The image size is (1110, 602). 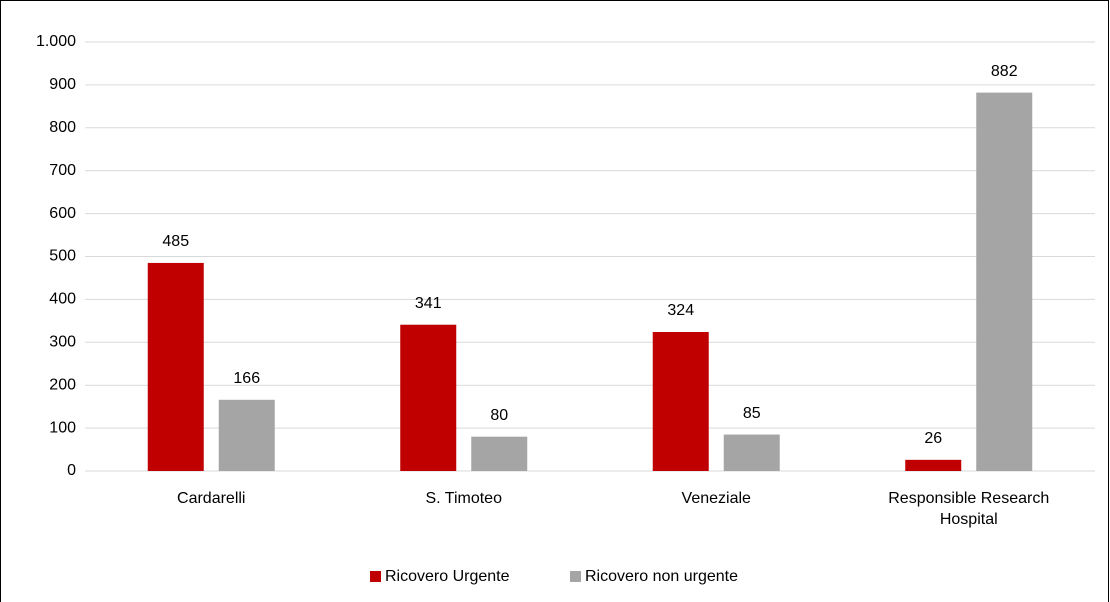 What do you see at coordinates (463, 498) in the screenshot?
I see `x-tick-label: S. Timoteo` at bounding box center [463, 498].